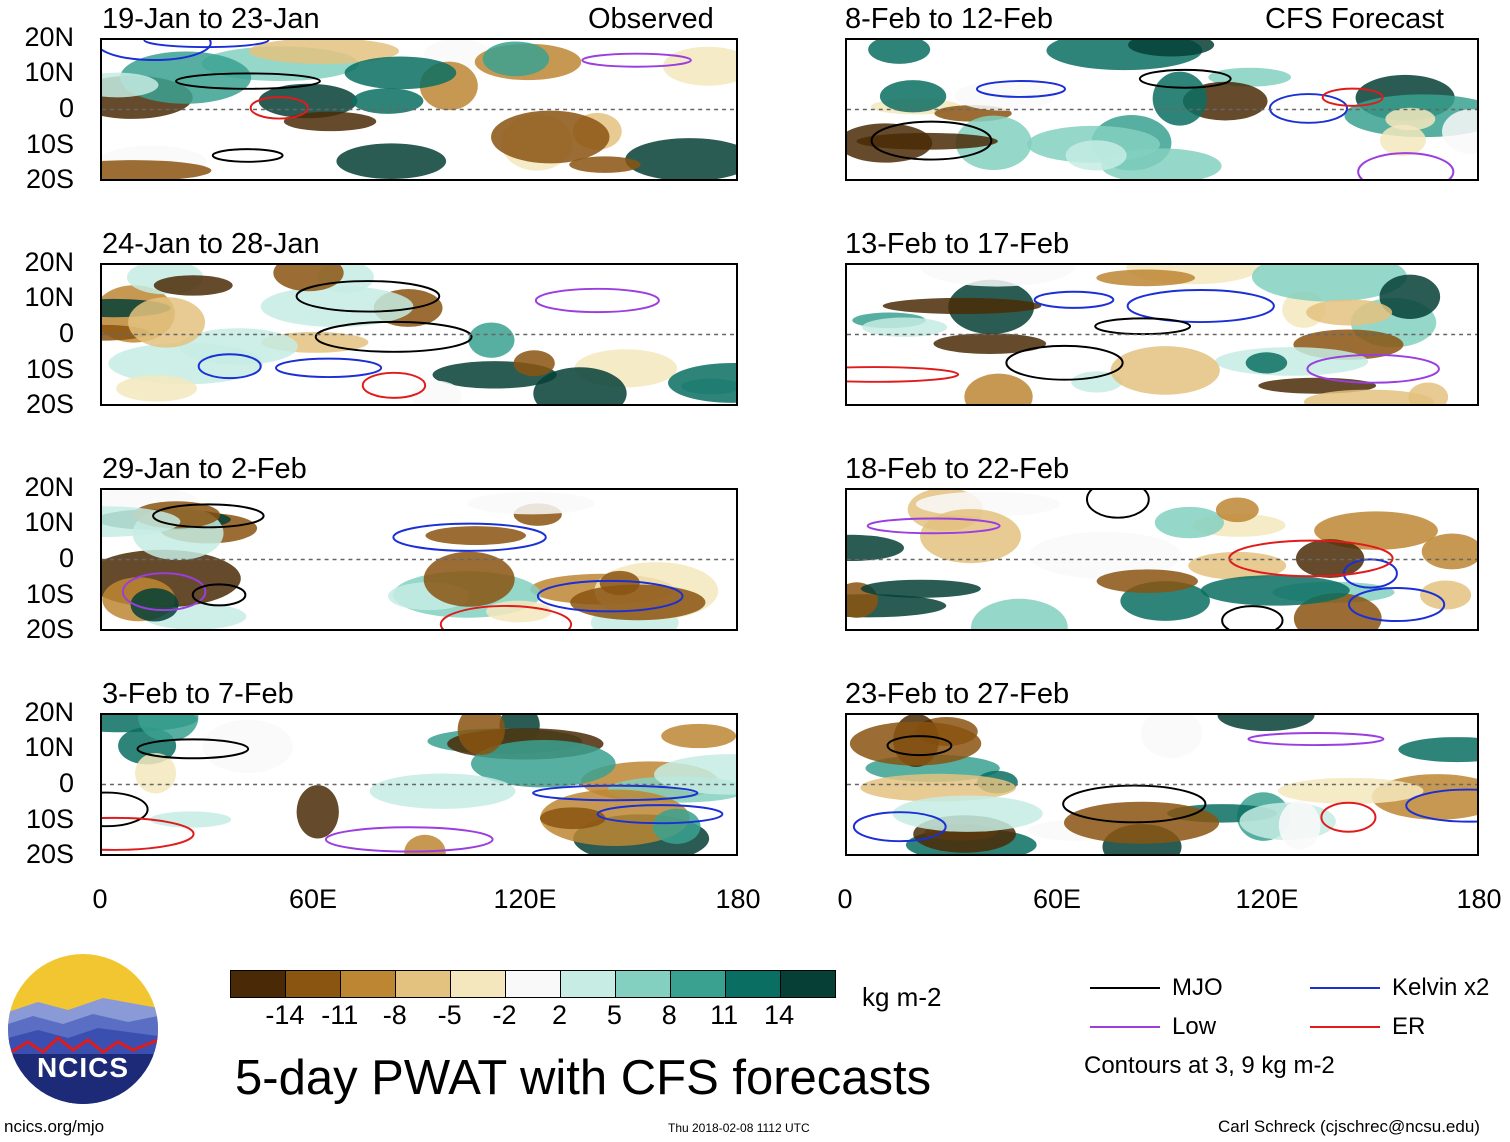 The height and width of the screenshot is (1142, 1510). Describe the element at coordinates (1409, 1026) in the screenshot. I see `legend-er-label: ER` at that location.